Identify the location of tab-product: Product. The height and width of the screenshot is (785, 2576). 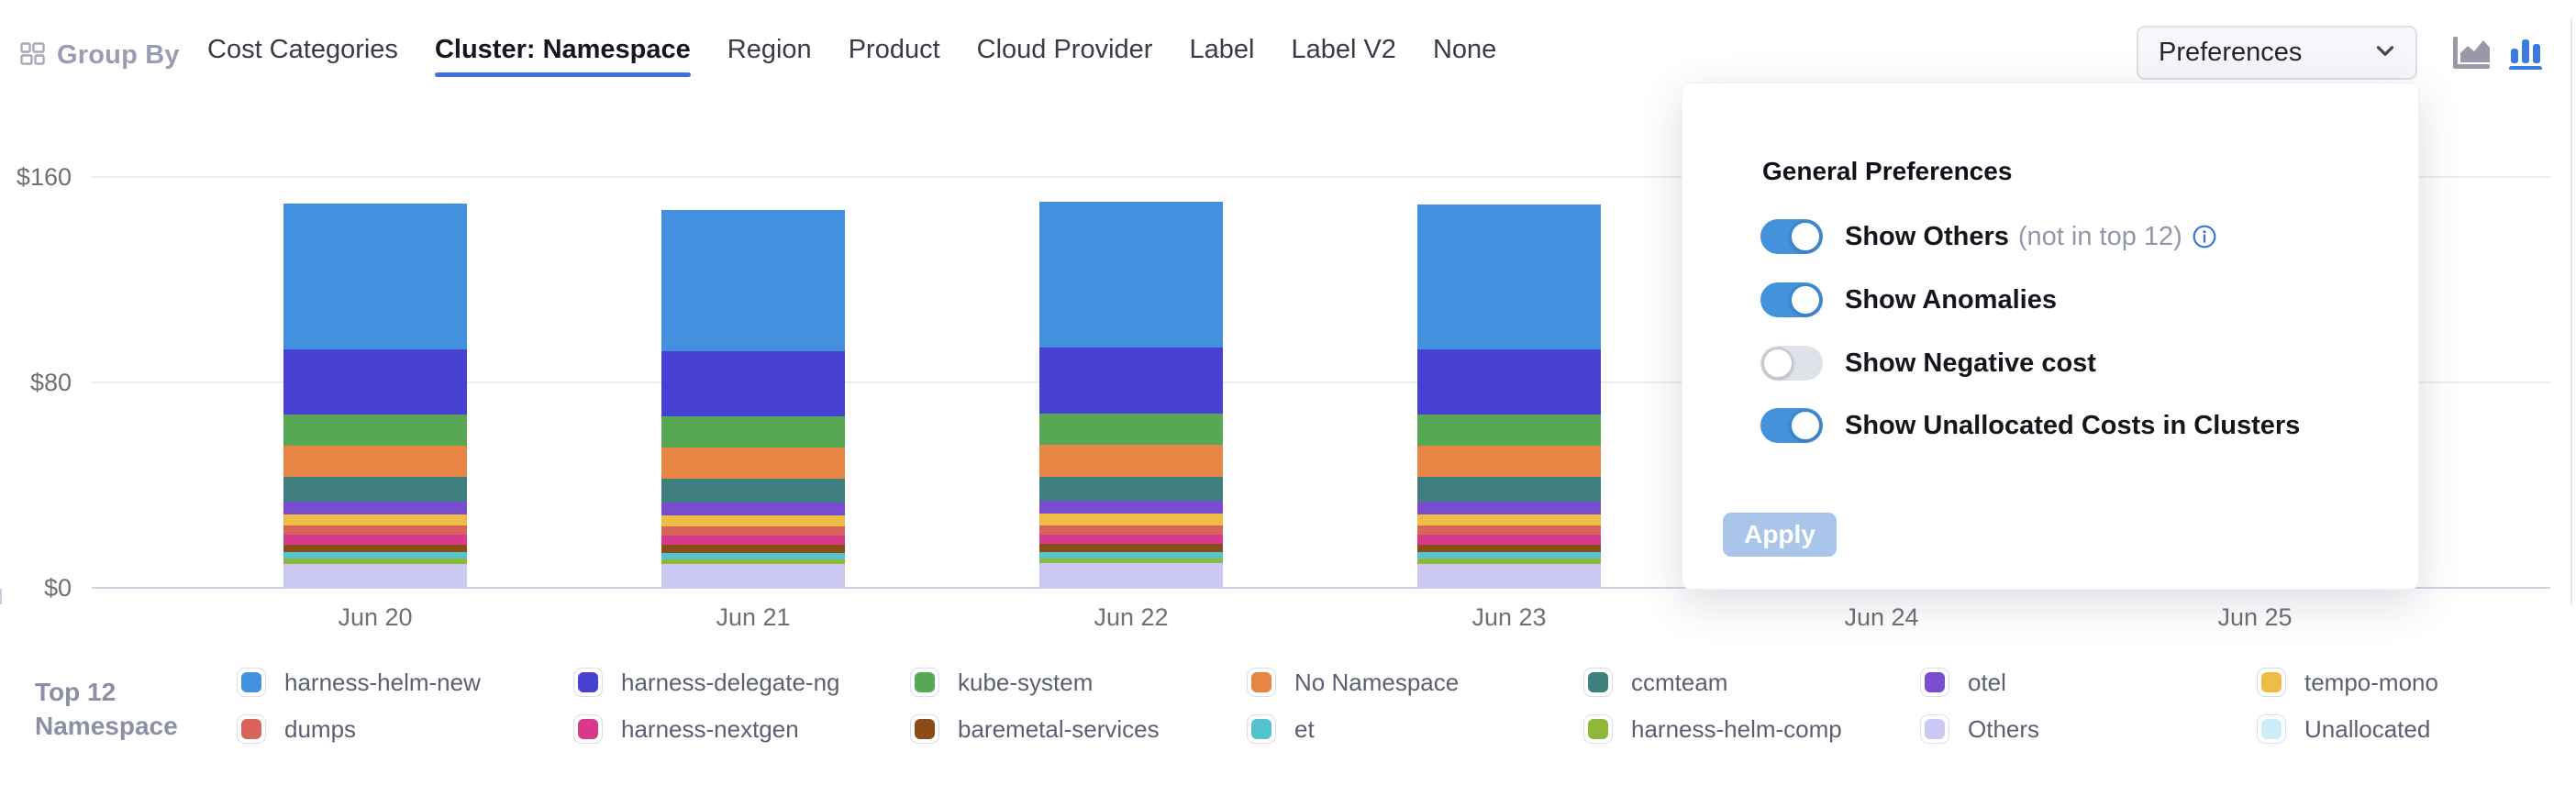
(894, 49).